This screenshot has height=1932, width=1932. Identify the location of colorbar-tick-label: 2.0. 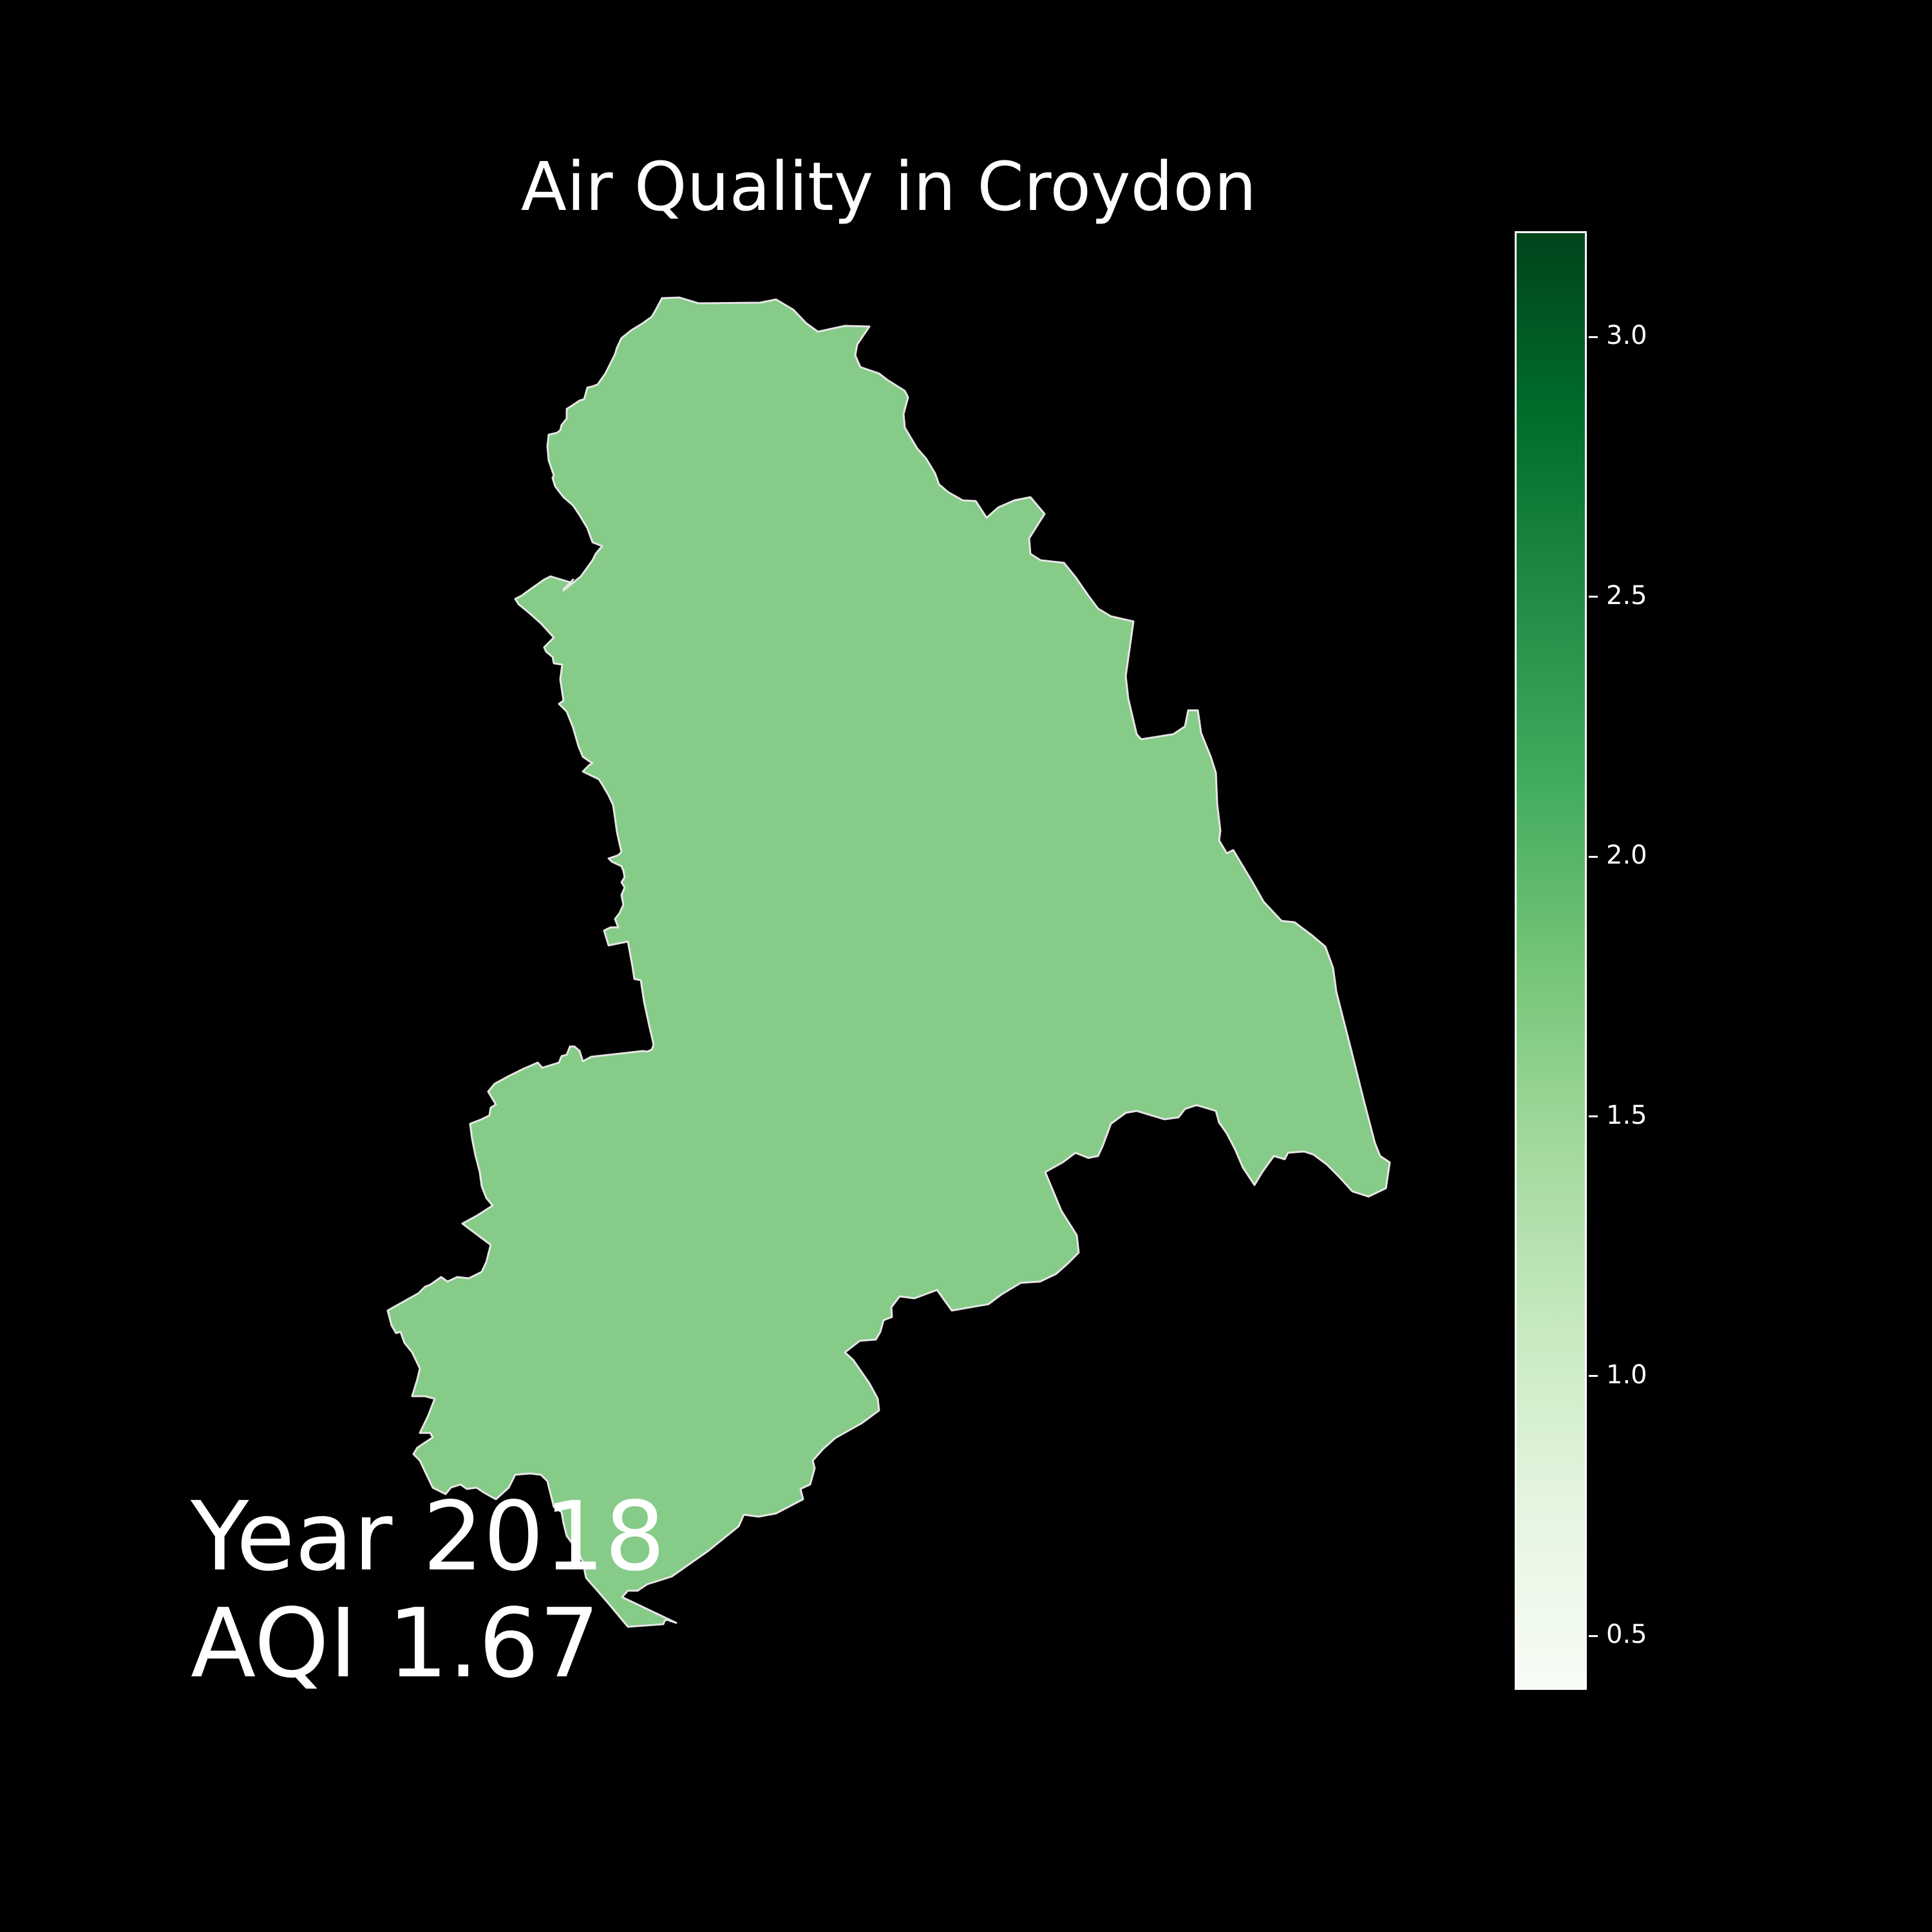
(1626, 855).